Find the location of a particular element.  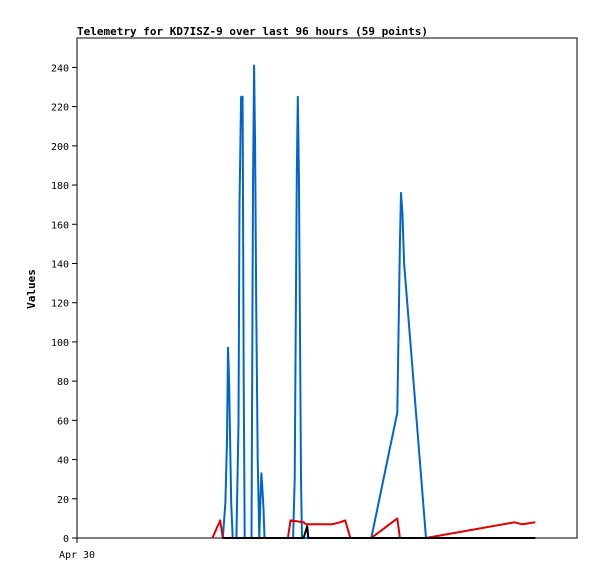

y-tick-label: 140 is located at coordinates (60, 264).